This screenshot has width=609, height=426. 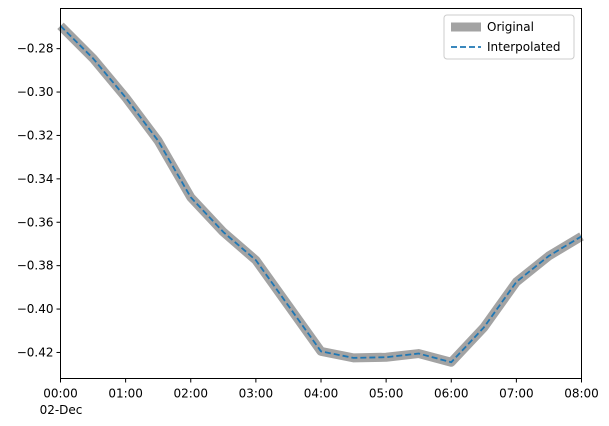 I want to click on y-tick-label: −0.42, so click(x=35, y=352).